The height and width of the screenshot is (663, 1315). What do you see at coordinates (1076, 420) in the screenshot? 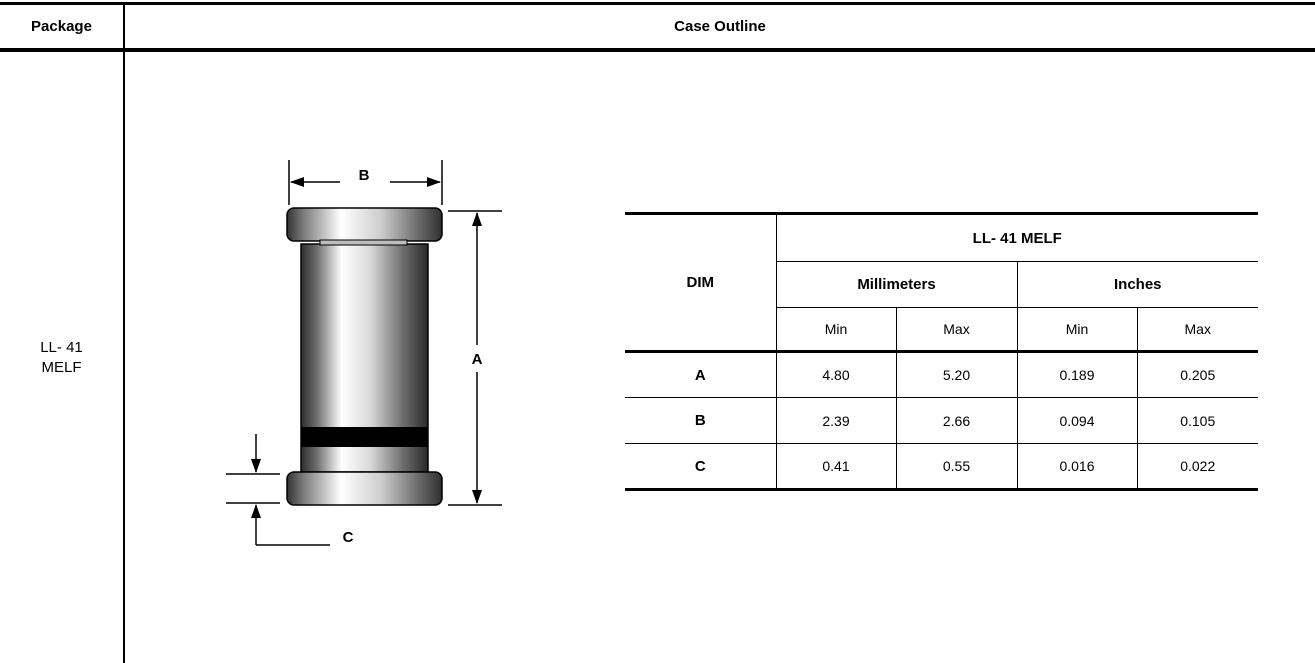
I see `row-in-min: 0.094` at bounding box center [1076, 420].